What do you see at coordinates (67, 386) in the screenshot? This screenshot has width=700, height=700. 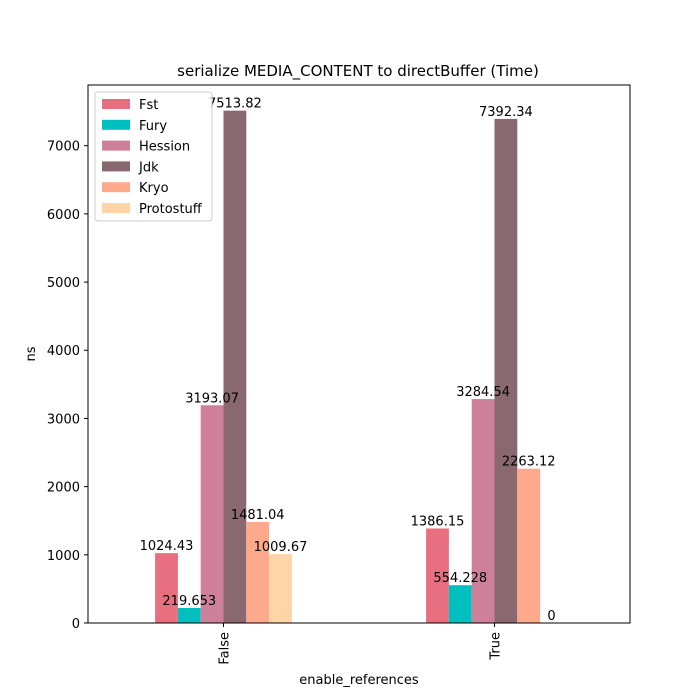 I see `y-axis: 0 1000 2000 3000 4000 5000 6000 7000` at bounding box center [67, 386].